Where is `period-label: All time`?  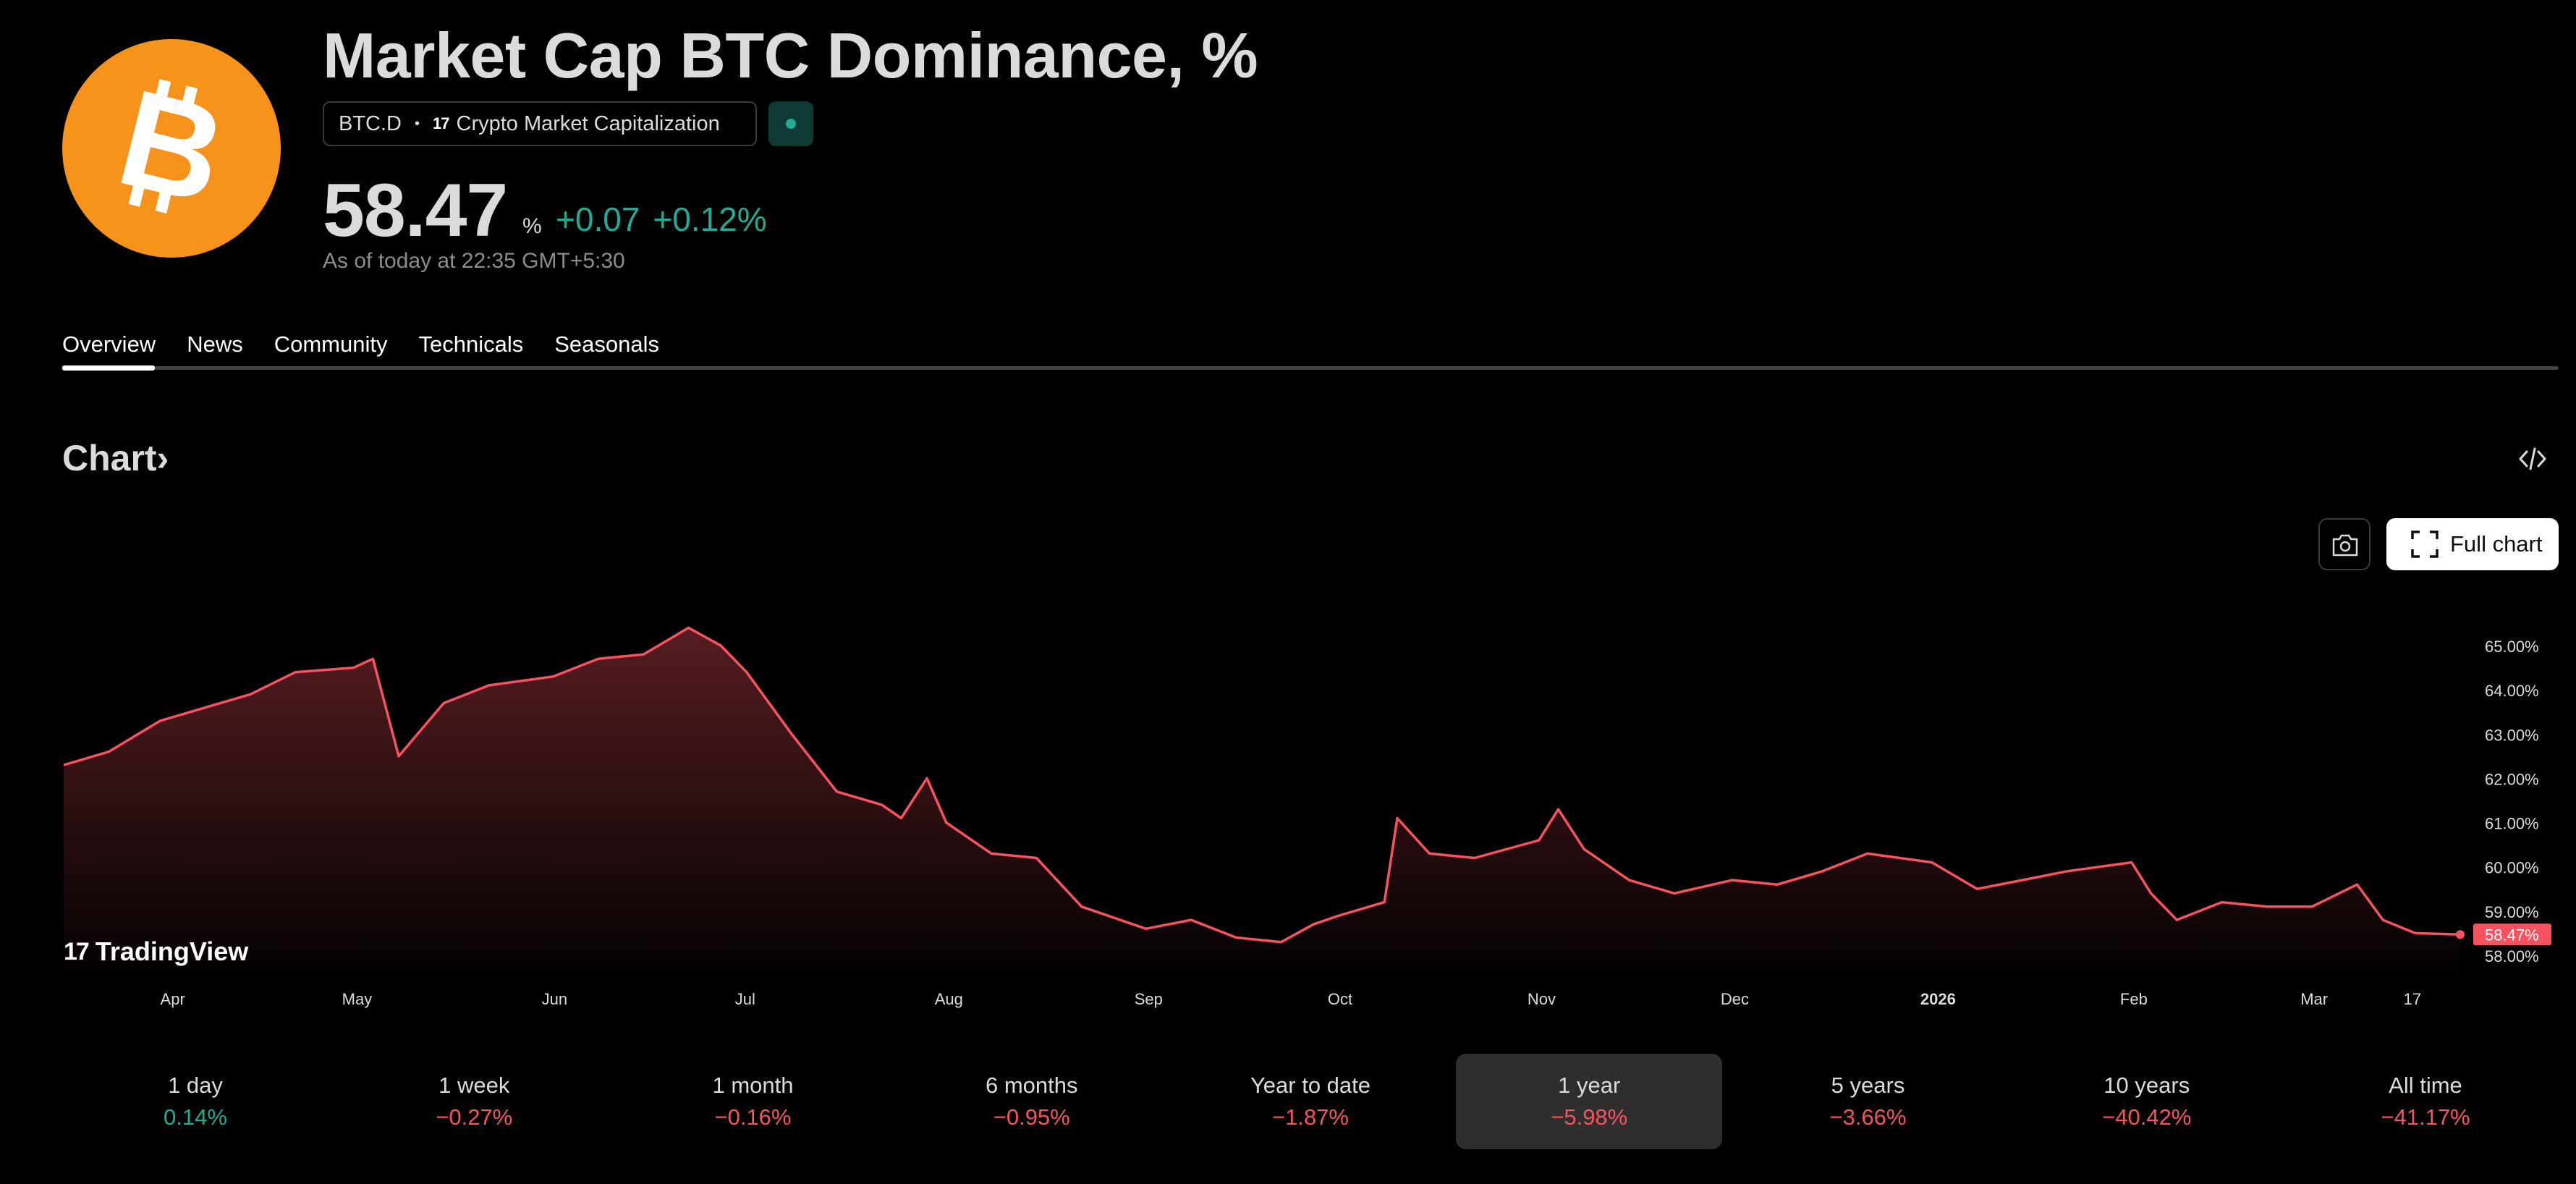
period-label: All time is located at coordinates (2425, 1085).